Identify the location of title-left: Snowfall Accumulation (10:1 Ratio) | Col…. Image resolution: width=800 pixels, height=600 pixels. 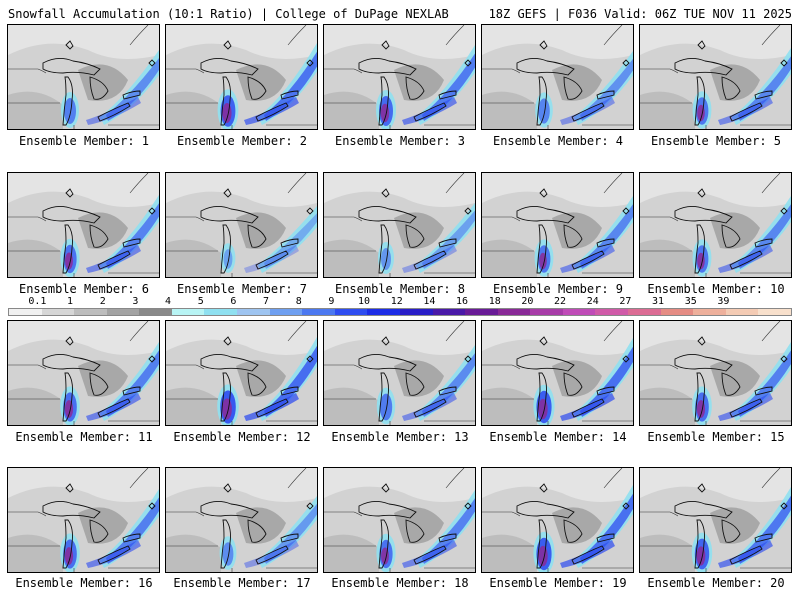
(228, 14).